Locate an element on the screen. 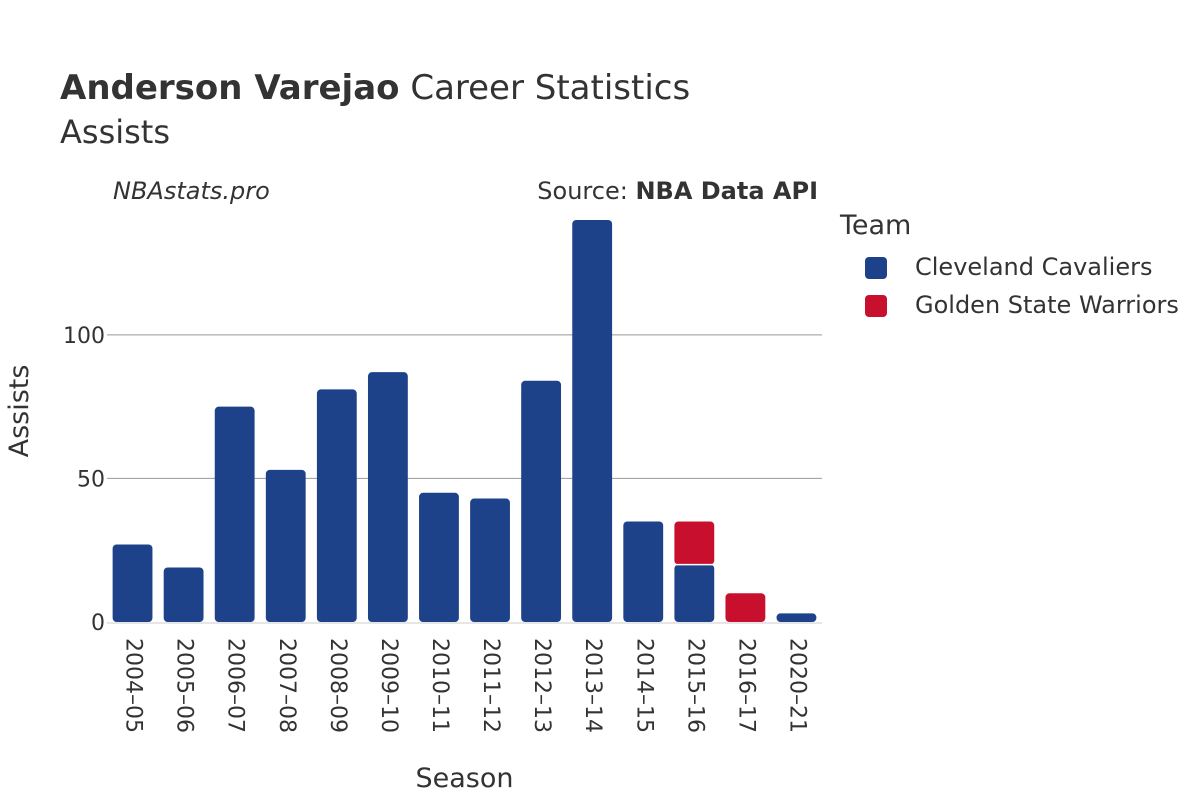  x-tick-label-2013–14: 2013–14 is located at coordinates (592, 685).